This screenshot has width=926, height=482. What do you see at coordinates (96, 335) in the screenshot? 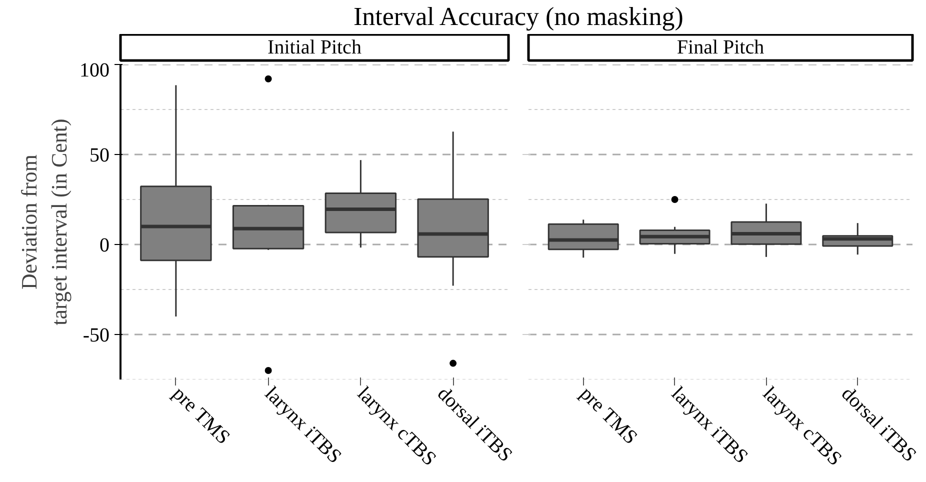
I see `y-tick-label: -50` at bounding box center [96, 335].